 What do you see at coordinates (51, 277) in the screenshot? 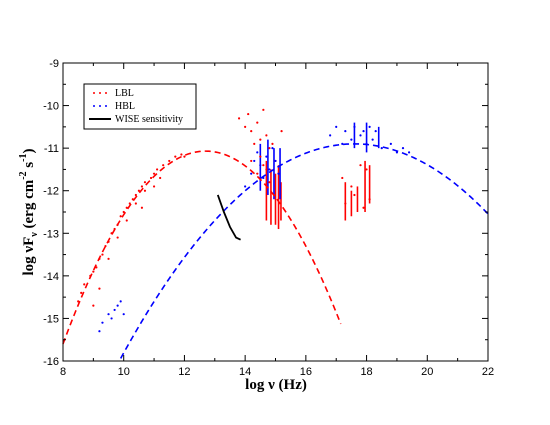
I see `y-tick-label-2: -14` at bounding box center [51, 277].